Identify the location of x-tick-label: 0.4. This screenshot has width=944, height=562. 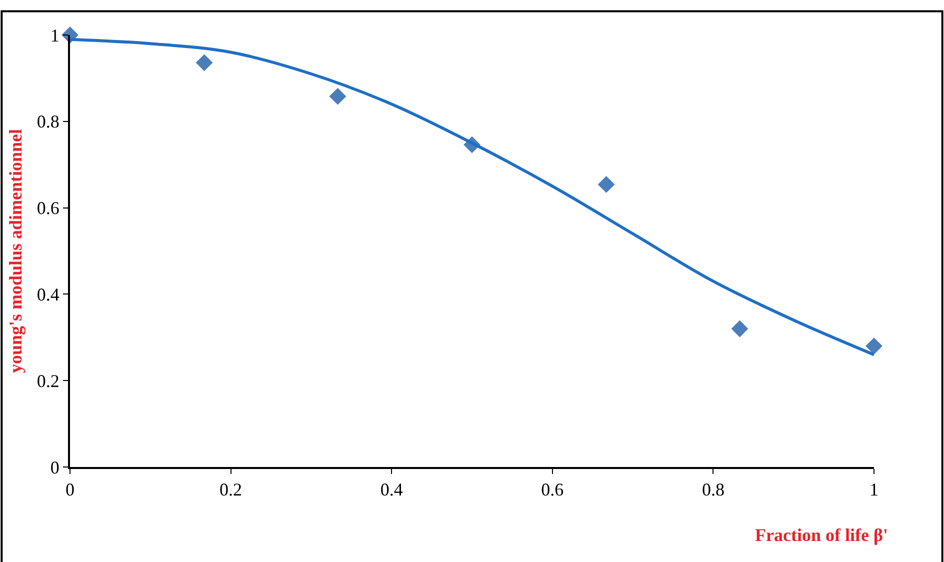
(391, 490).